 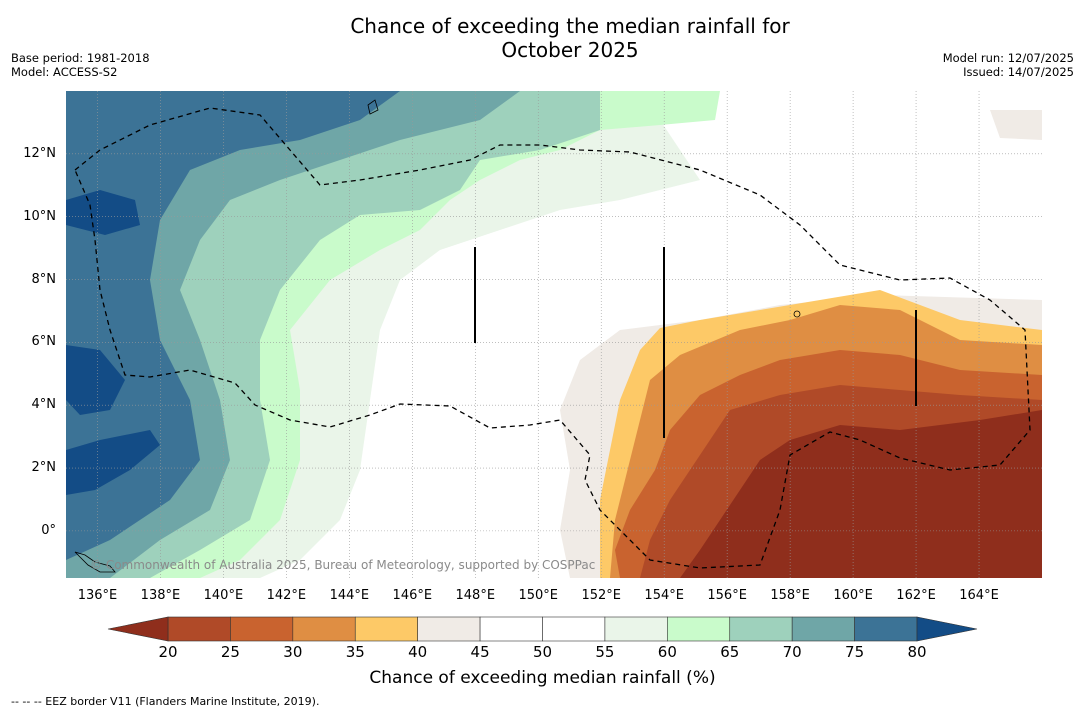 What do you see at coordinates (792, 652) in the screenshot?
I see `colorbar-tick: 70` at bounding box center [792, 652].